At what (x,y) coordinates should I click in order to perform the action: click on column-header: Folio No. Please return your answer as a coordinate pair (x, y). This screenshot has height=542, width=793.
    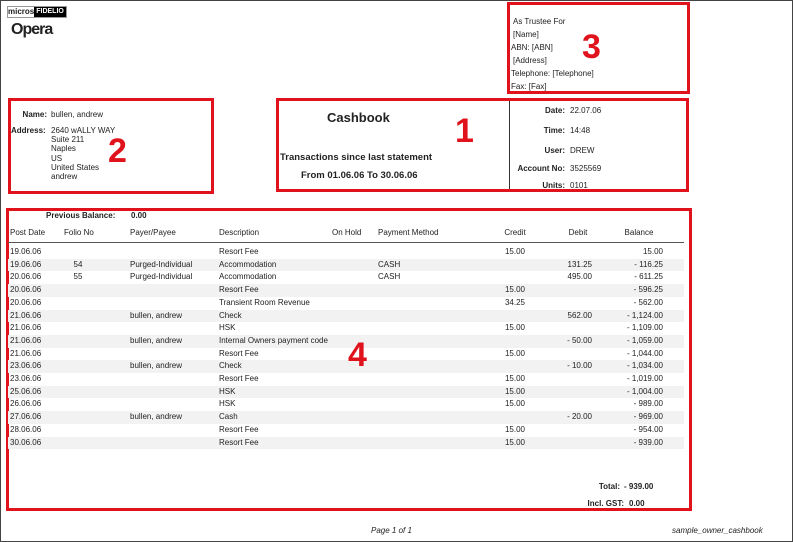
    Looking at the image, I should click on (79, 232).